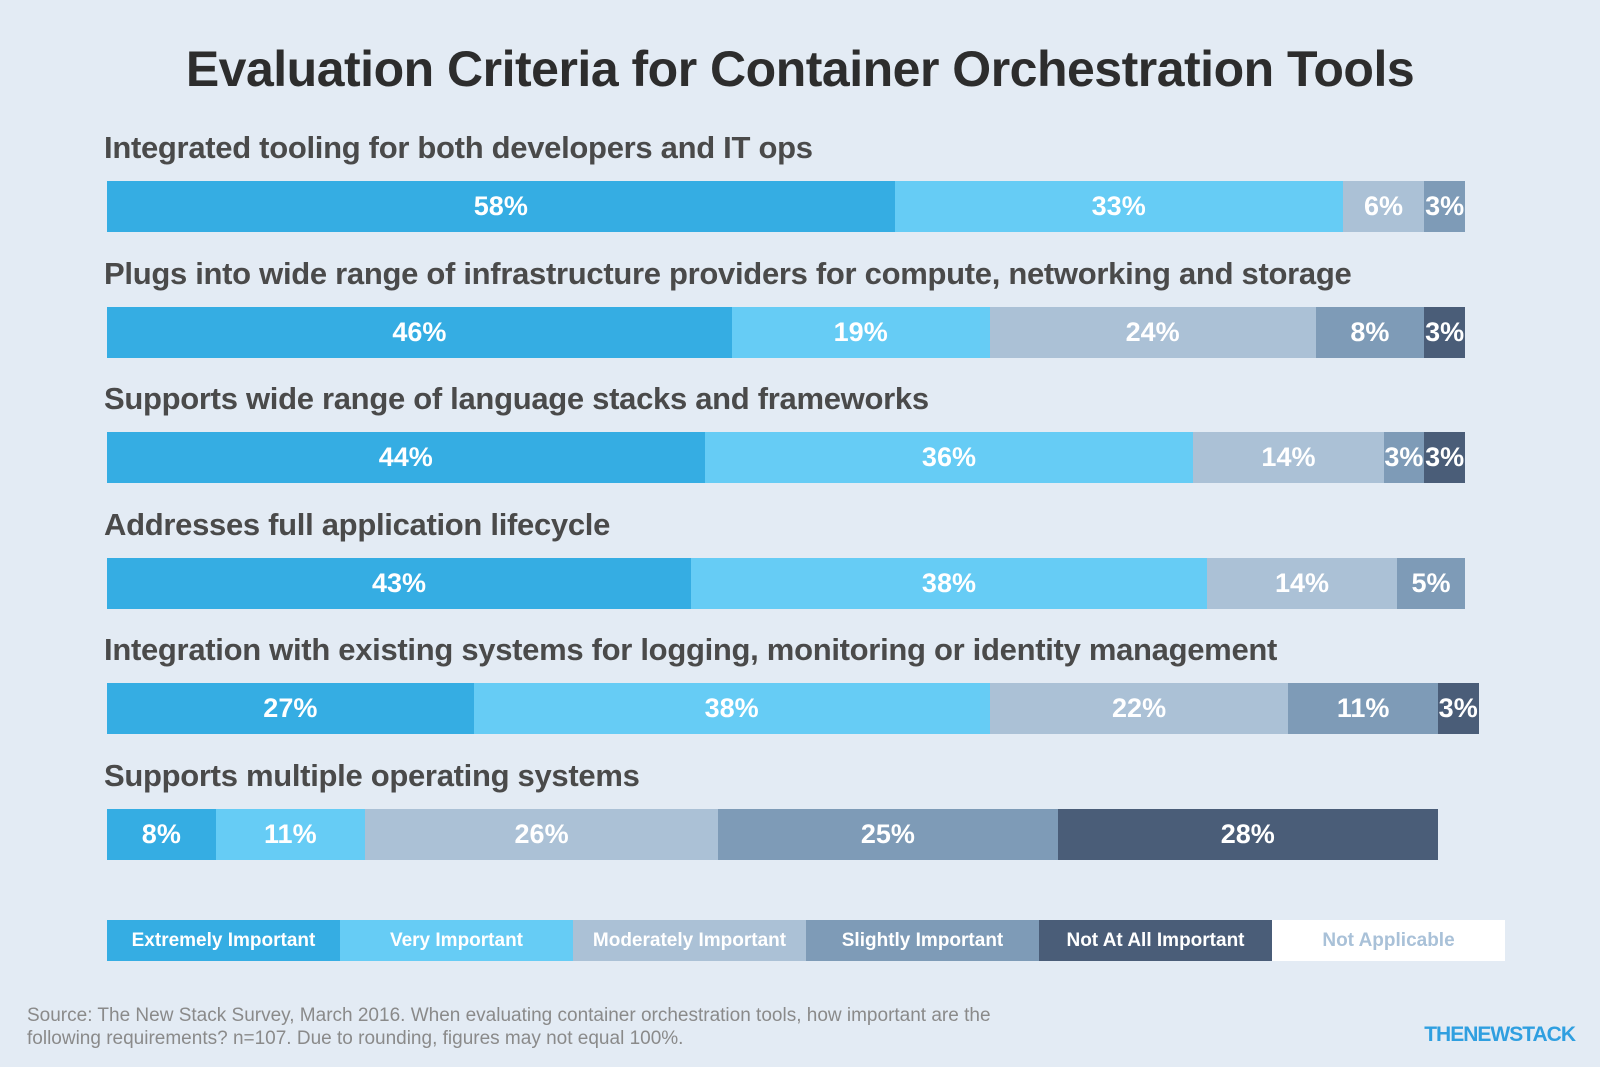 The height and width of the screenshot is (1067, 1600). I want to click on bar-row: 46% 19% 24% 8% 3%, so click(801, 332).